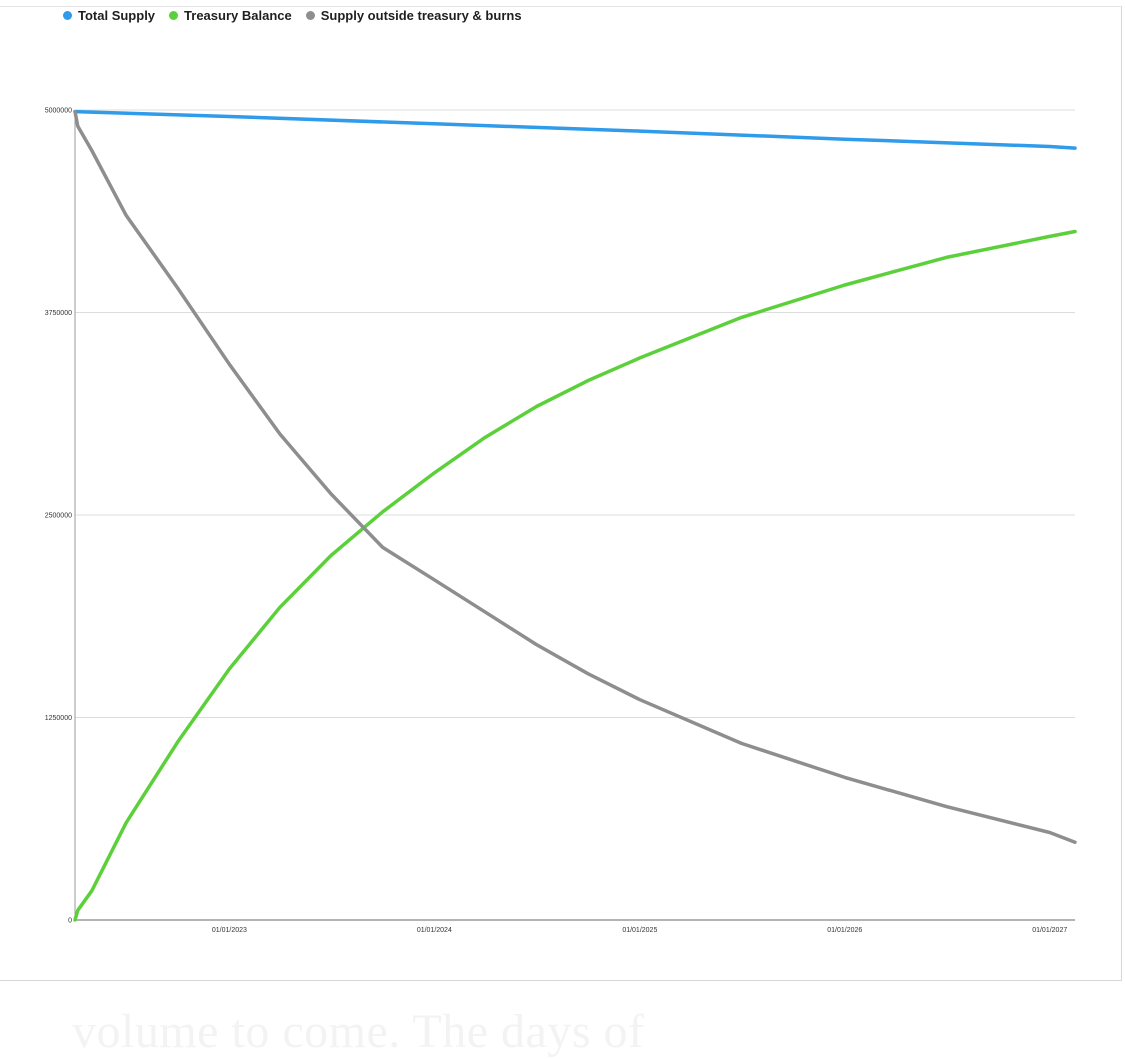 This screenshot has height=1059, width=1125. I want to click on legend-label-total-supply: Total Supply, so click(117, 15).